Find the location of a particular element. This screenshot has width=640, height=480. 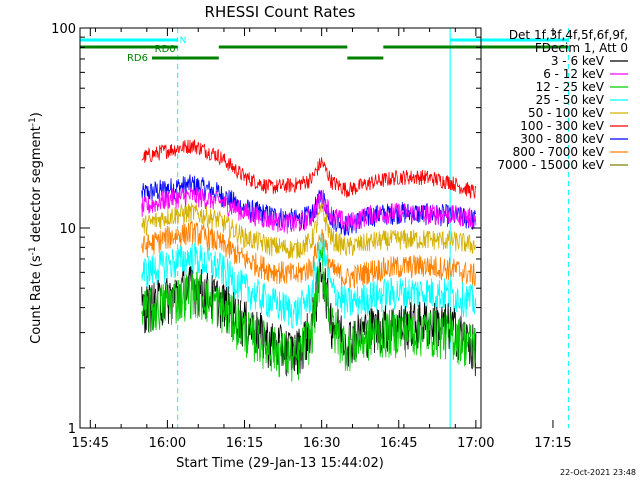

legend-label-7: 800 - 7000 keV is located at coordinates (559, 152).